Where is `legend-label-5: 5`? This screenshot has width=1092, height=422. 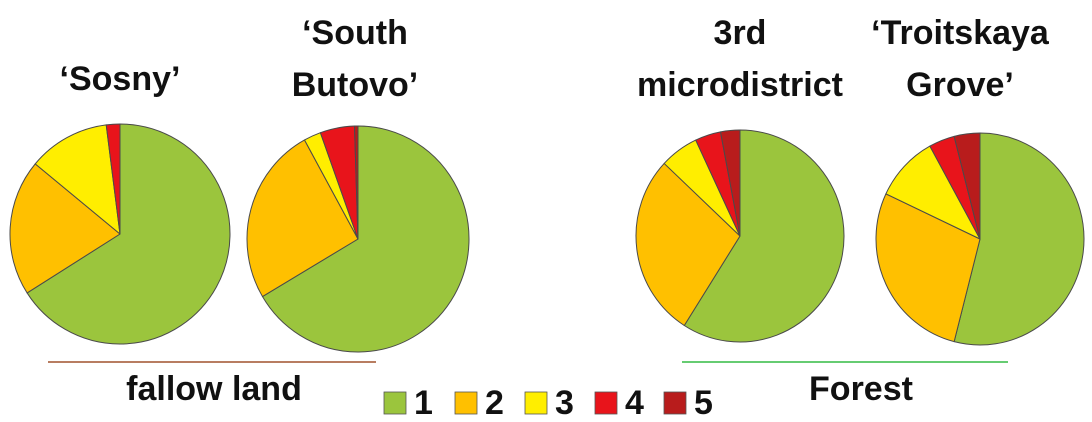 legend-label-5: 5 is located at coordinates (703, 403).